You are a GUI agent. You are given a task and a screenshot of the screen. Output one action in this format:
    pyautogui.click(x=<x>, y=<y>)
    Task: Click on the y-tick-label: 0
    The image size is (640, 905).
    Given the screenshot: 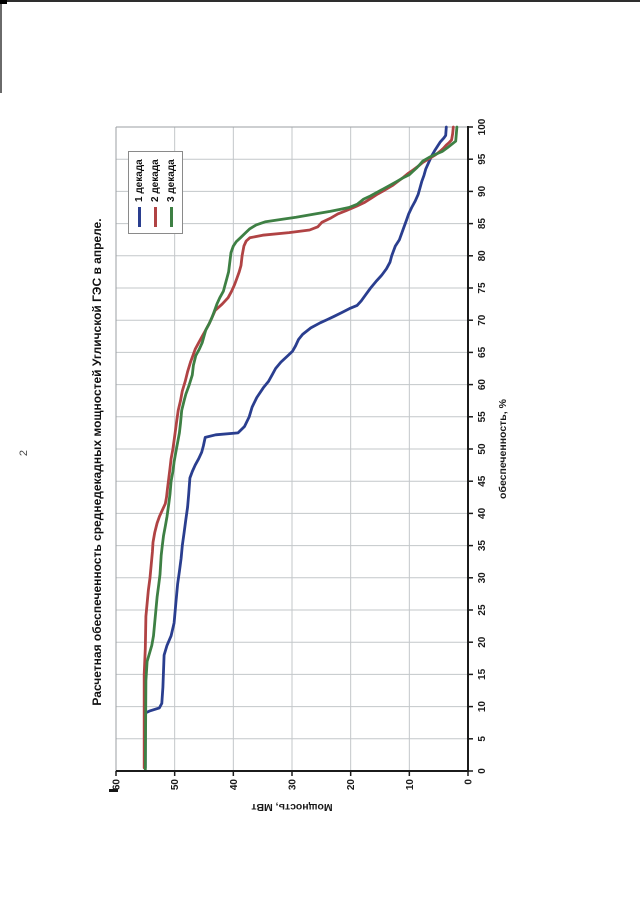 What is the action you would take?
    pyautogui.click(x=469, y=782)
    